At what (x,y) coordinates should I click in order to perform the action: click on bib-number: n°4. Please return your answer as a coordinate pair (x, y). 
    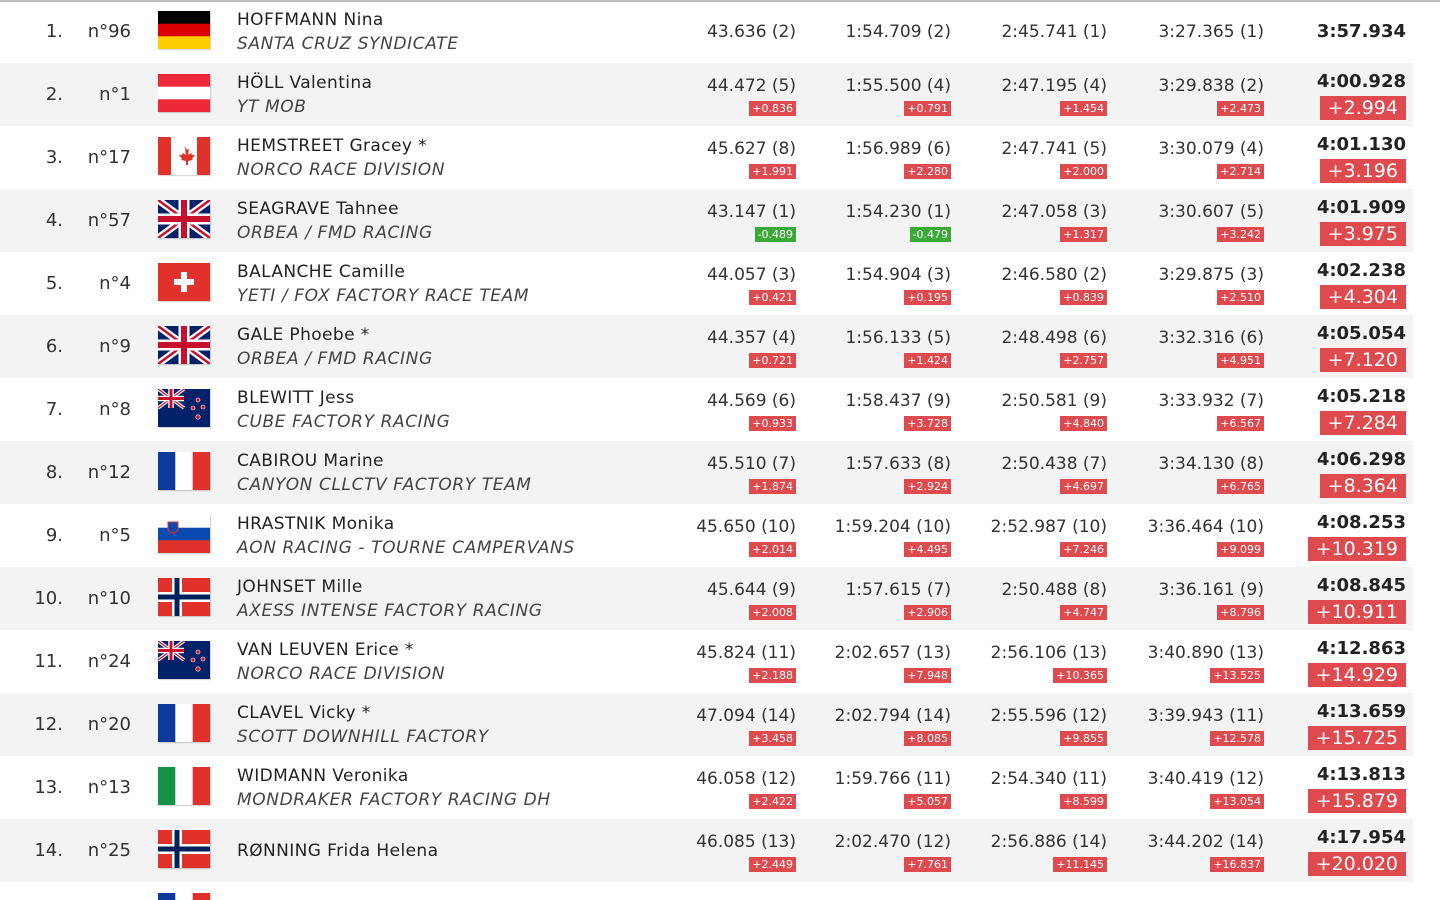
    Looking at the image, I should click on (115, 283).